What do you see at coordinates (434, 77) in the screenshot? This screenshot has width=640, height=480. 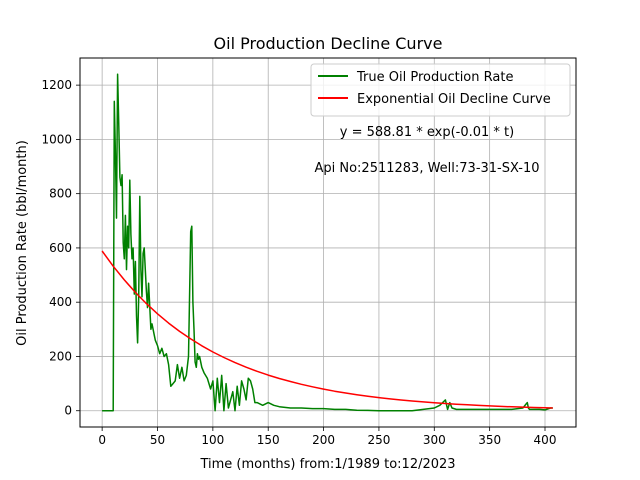 I see `legend-label-true-rate: True Oil Production Rate` at bounding box center [434, 77].